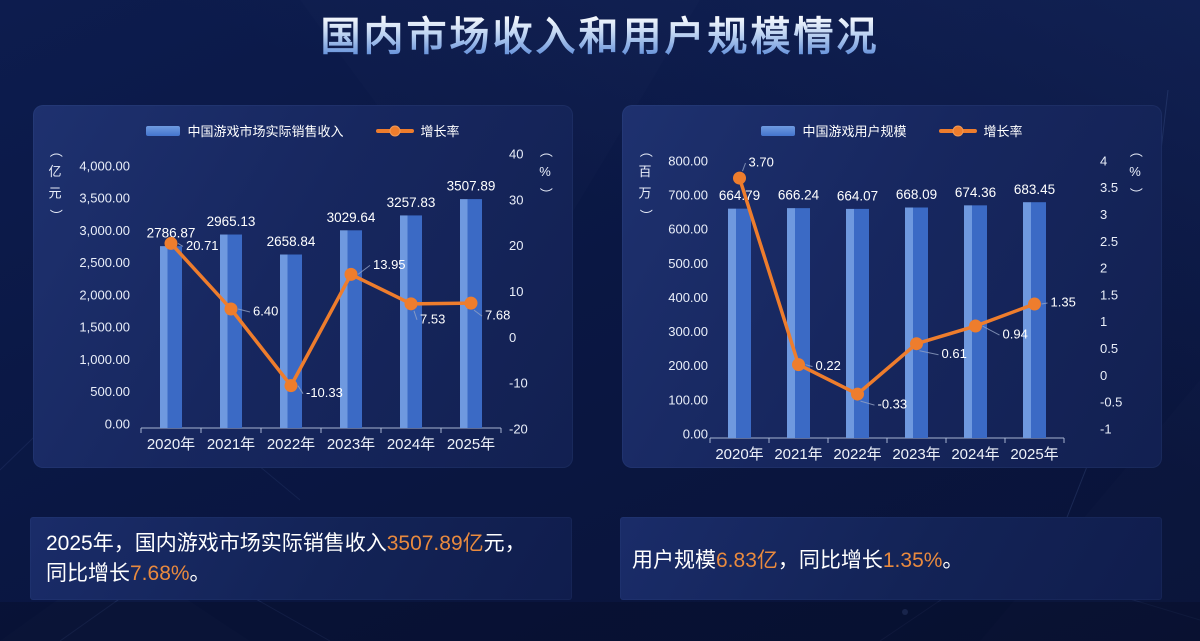 The image size is (1200, 641). What do you see at coordinates (975, 454) in the screenshot?
I see `svg-text: 2024年` at bounding box center [975, 454].